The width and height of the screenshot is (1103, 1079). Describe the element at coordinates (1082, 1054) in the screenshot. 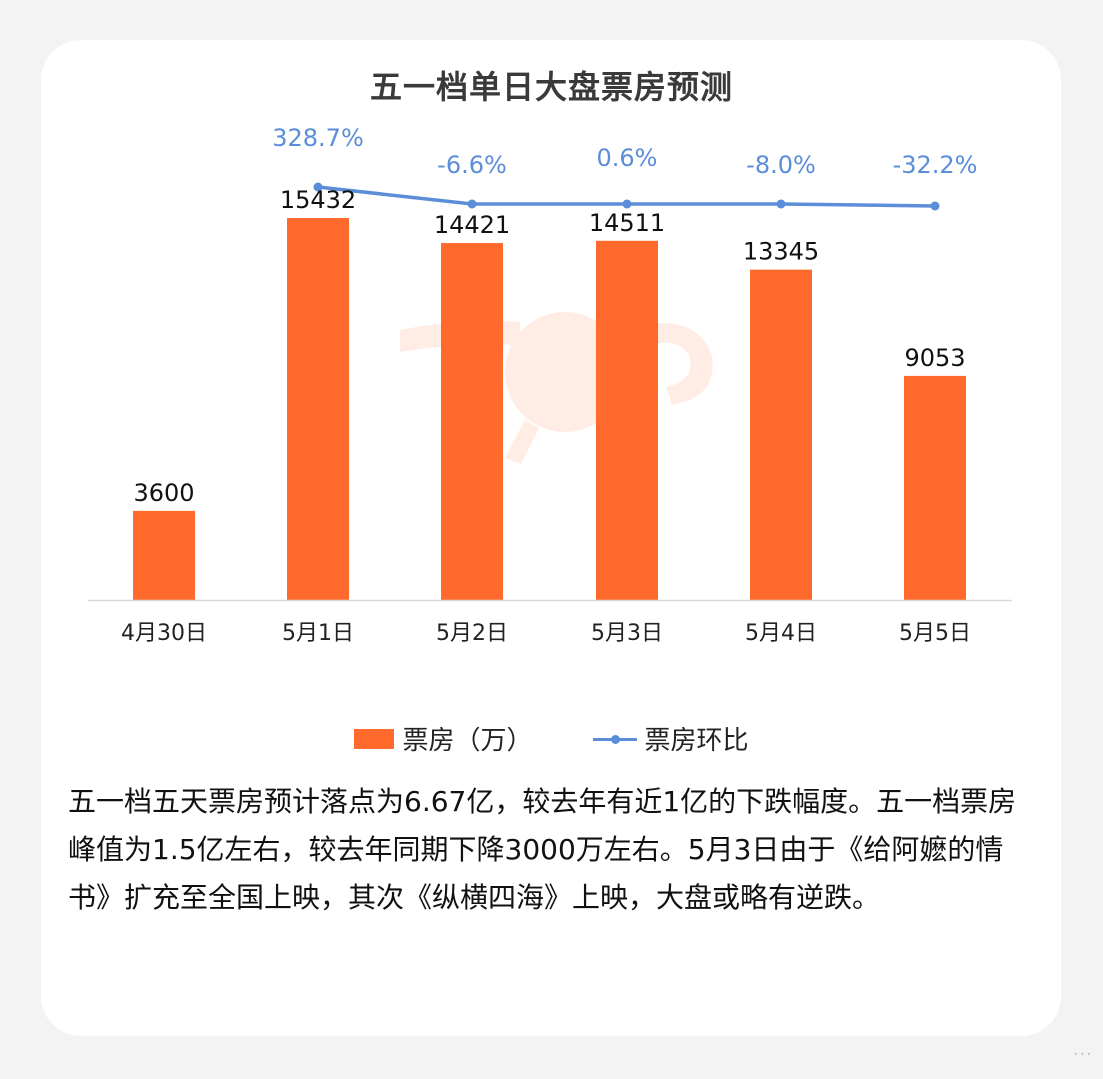

I see `image-watermark: ···` at that location.